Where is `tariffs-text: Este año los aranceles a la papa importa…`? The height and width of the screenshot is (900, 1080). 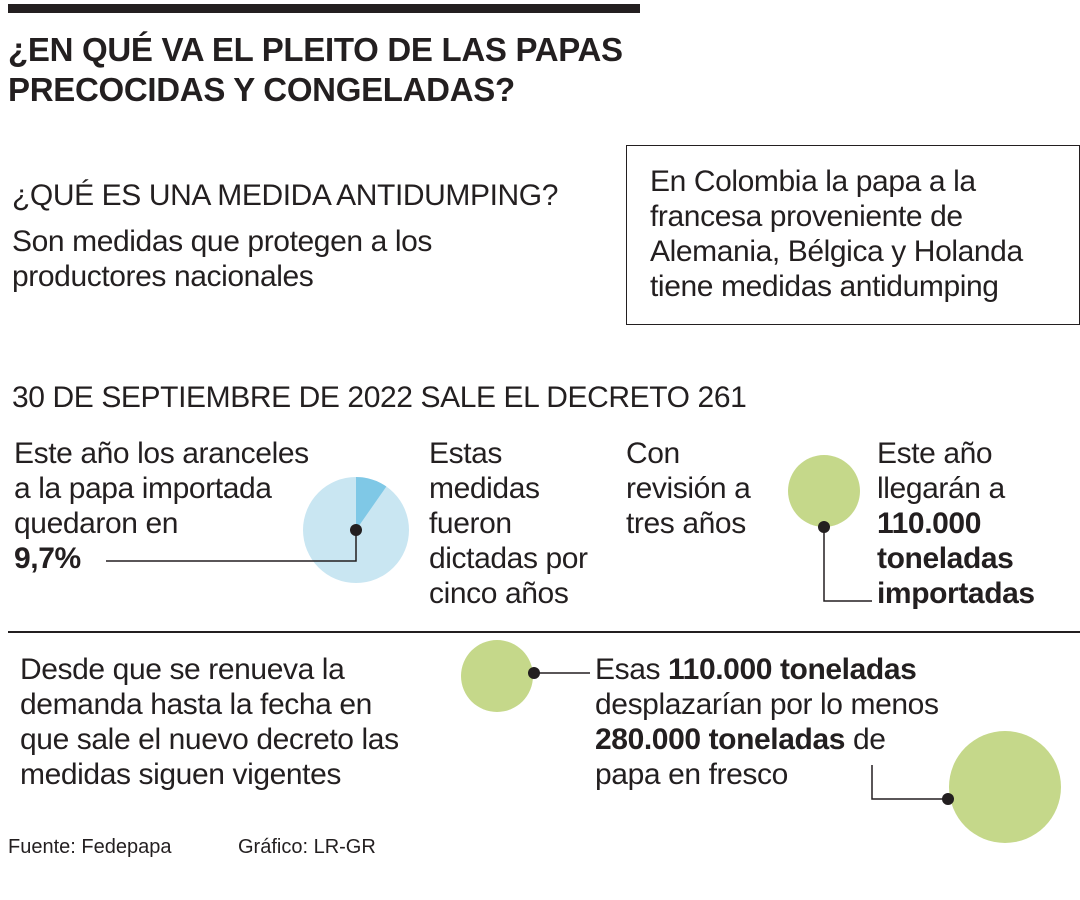 tariffs-text: Este año los aranceles a la papa importa… is located at coordinates (184, 506).